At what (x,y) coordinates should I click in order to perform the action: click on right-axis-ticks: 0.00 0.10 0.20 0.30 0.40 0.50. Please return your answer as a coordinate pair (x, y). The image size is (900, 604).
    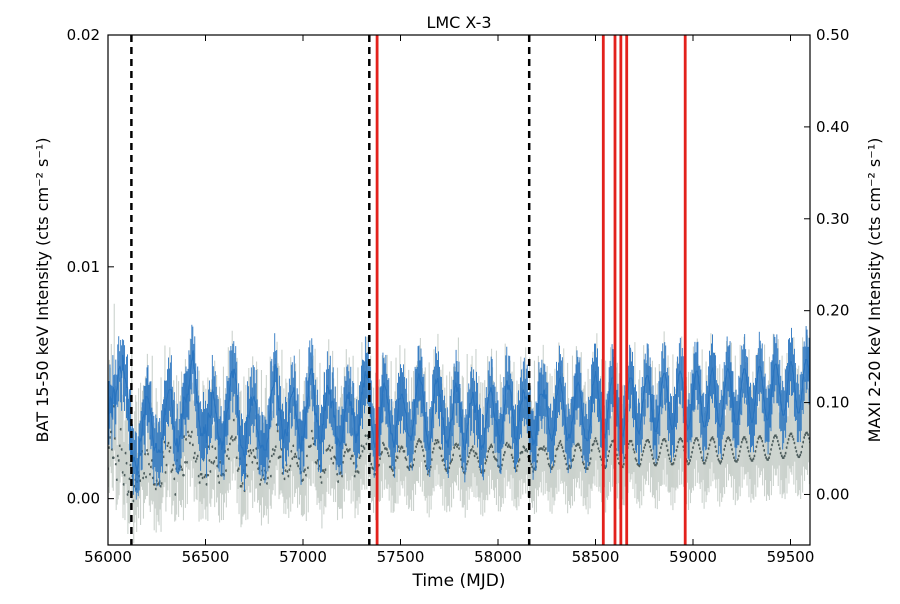
    Looking at the image, I should click on (826, 264).